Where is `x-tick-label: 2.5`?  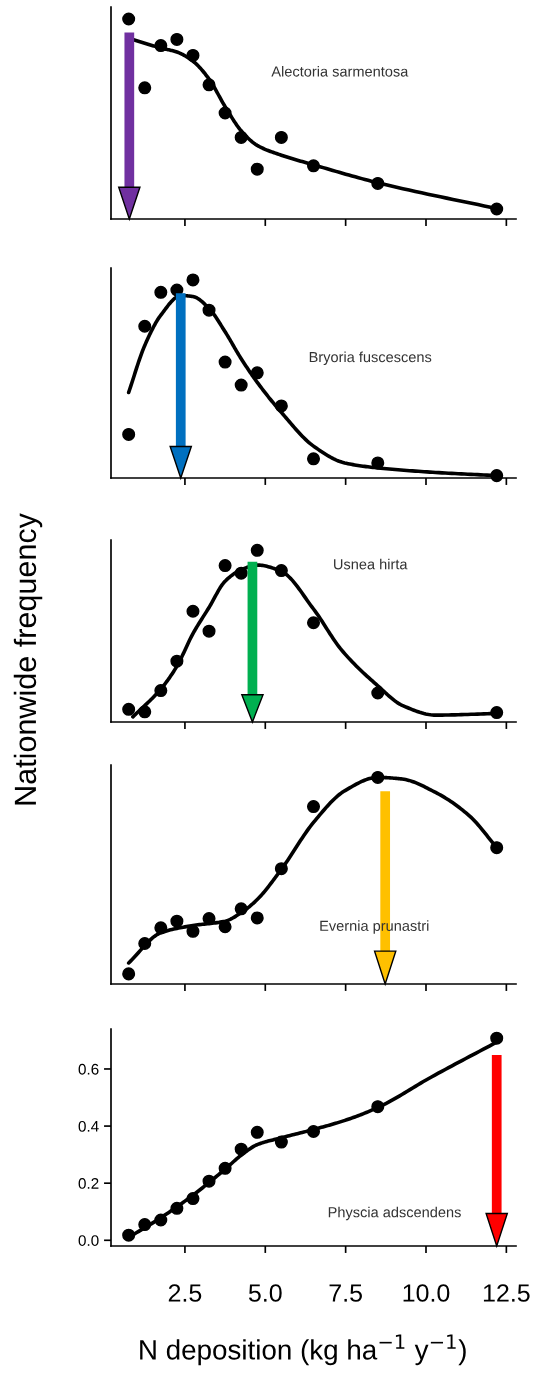
x-tick-label: 2.5 is located at coordinates (185, 1293).